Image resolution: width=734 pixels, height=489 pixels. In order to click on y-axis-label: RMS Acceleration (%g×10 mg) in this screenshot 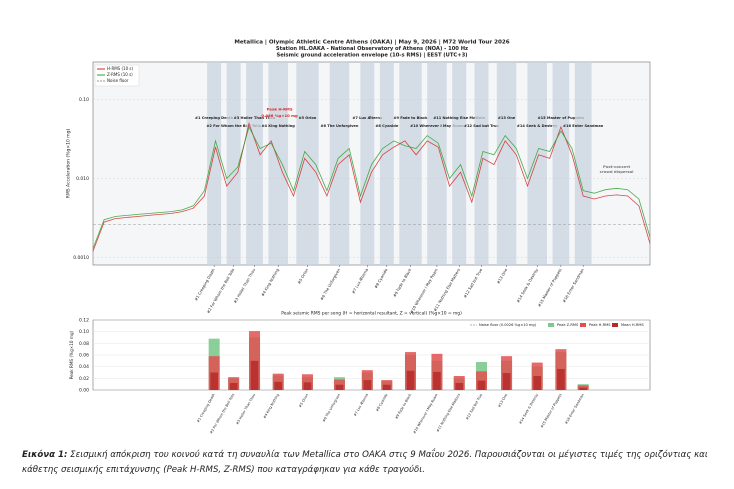, I will do `click(69, 164)`.